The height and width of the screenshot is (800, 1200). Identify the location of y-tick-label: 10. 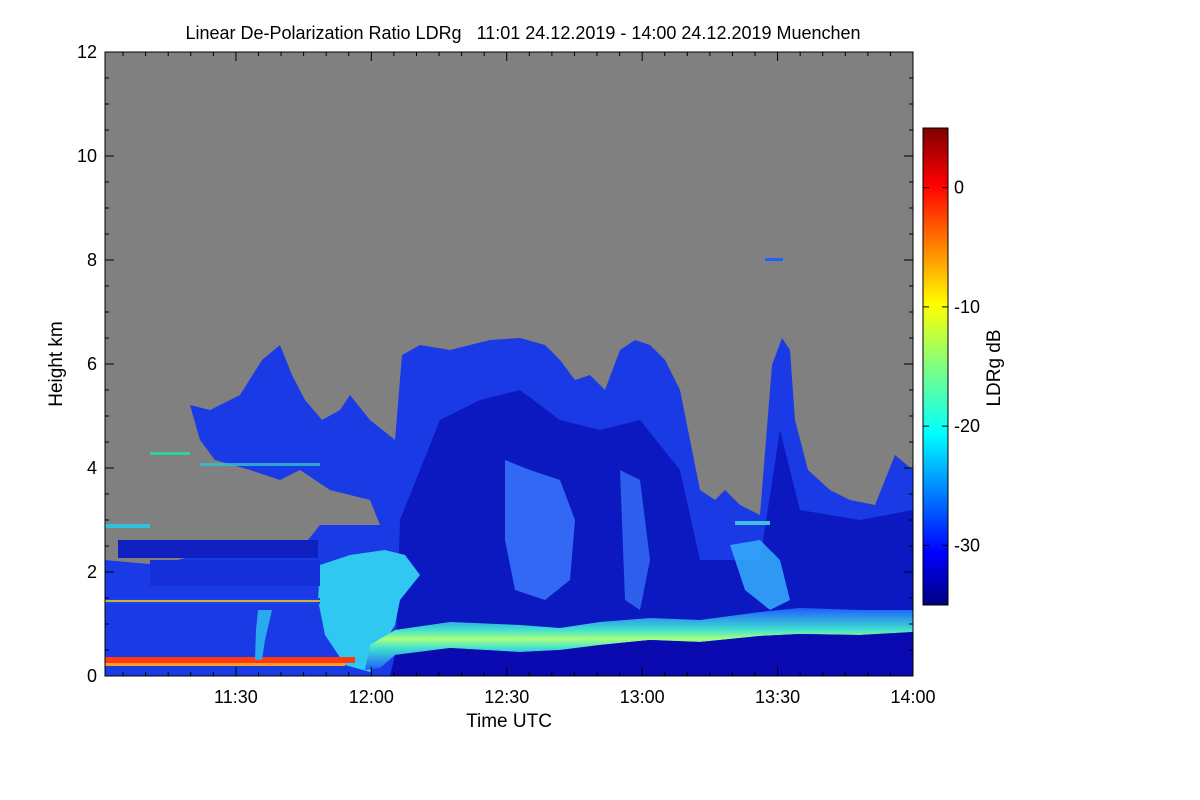
(87, 156).